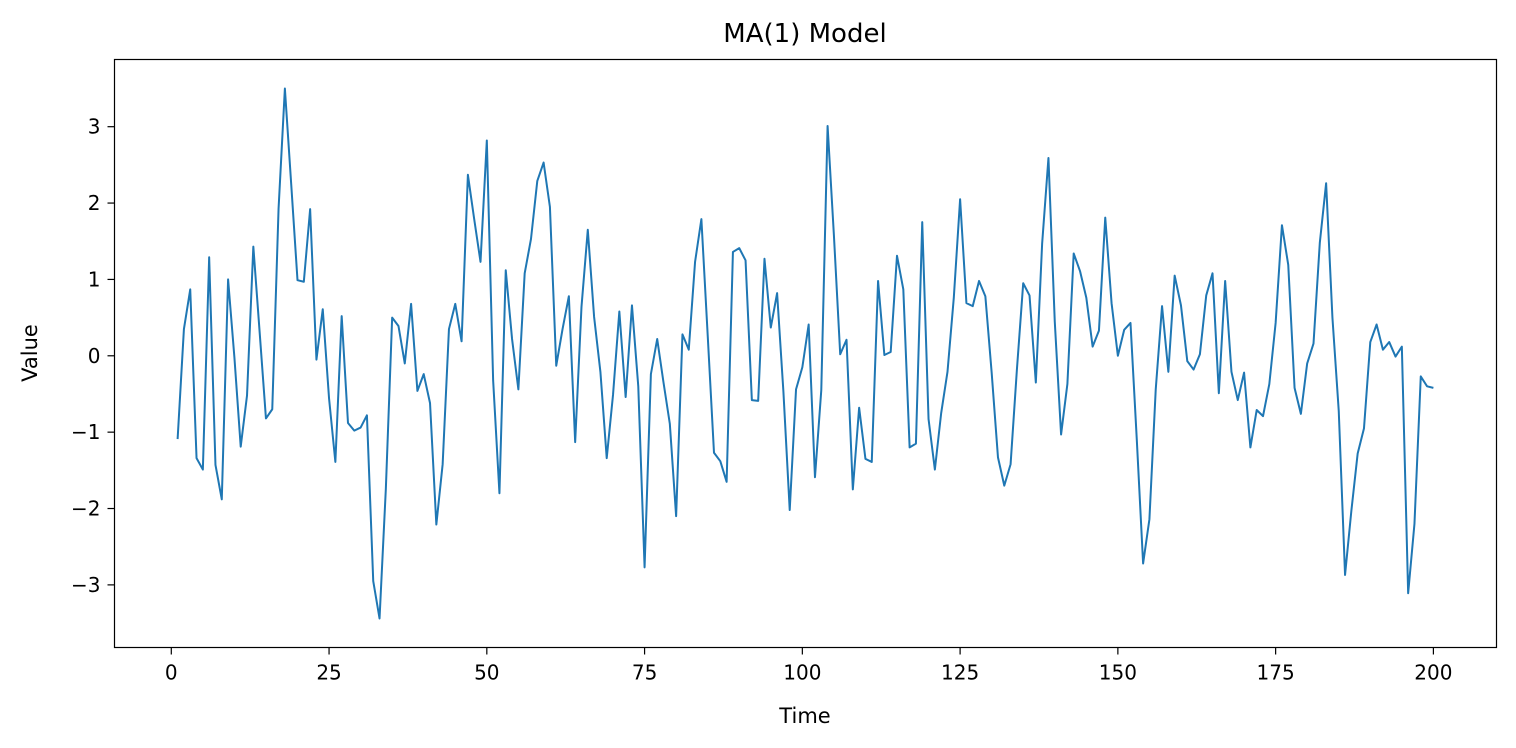  Describe the element at coordinates (85, 509) in the screenshot. I see `y-tick-label: −2` at that location.